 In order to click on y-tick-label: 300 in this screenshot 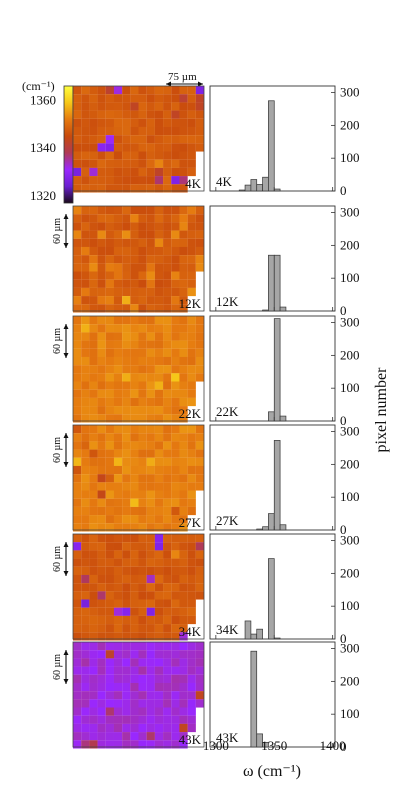, I will do `click(350, 648)`.